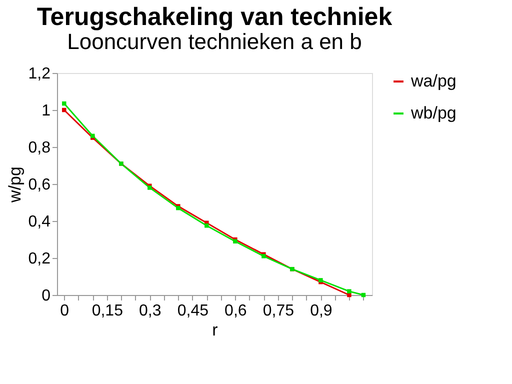 This screenshot has height=384, width=512. What do you see at coordinates (235, 311) in the screenshot?
I see `x-tick-label: 0,6` at bounding box center [235, 311].